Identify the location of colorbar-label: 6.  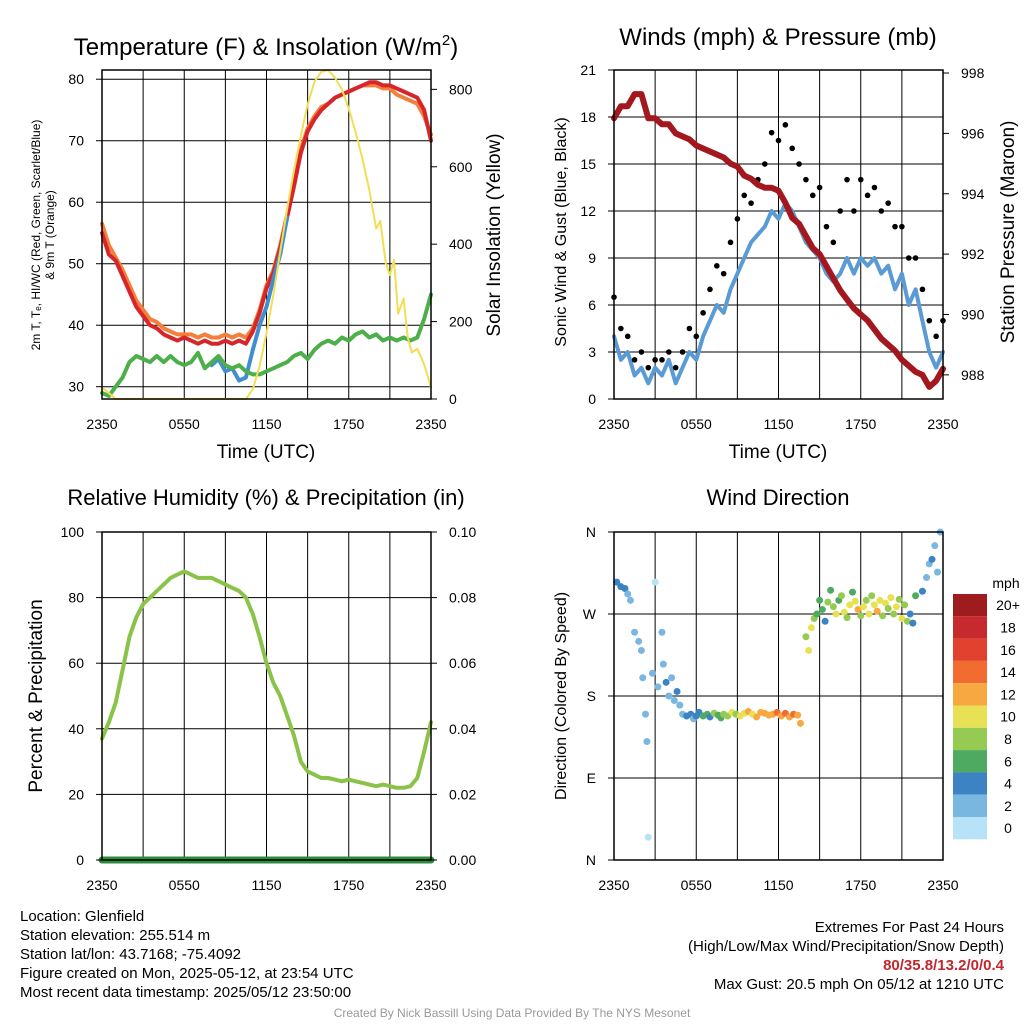
(1008, 761).